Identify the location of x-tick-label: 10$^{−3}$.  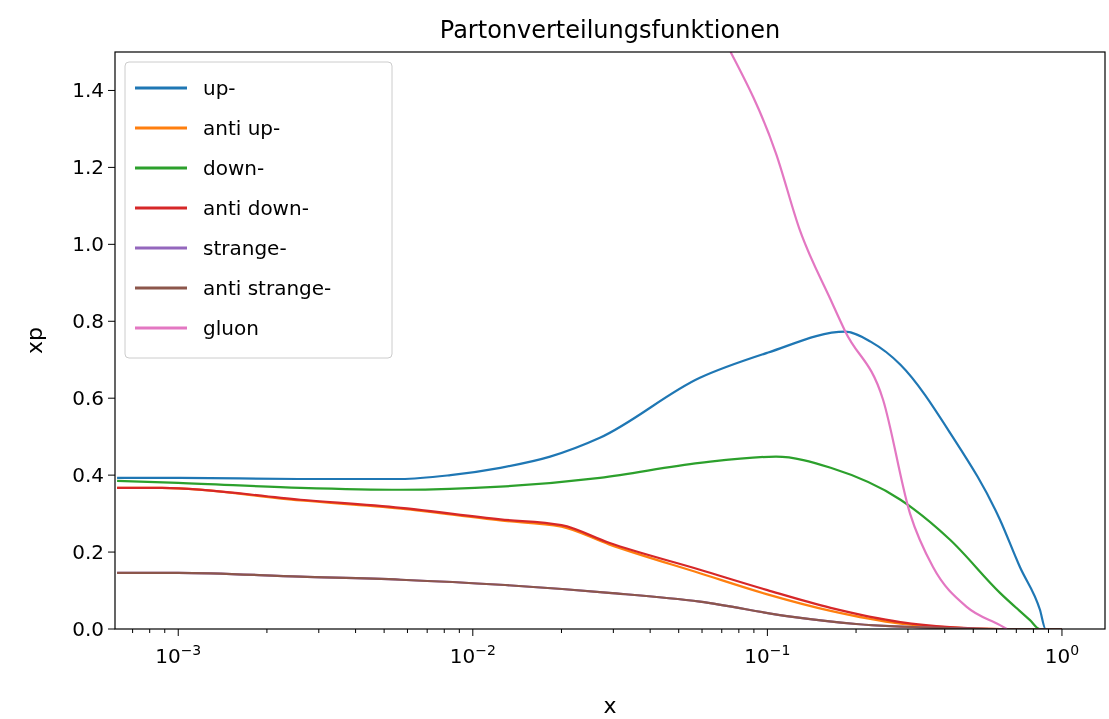
(178, 655).